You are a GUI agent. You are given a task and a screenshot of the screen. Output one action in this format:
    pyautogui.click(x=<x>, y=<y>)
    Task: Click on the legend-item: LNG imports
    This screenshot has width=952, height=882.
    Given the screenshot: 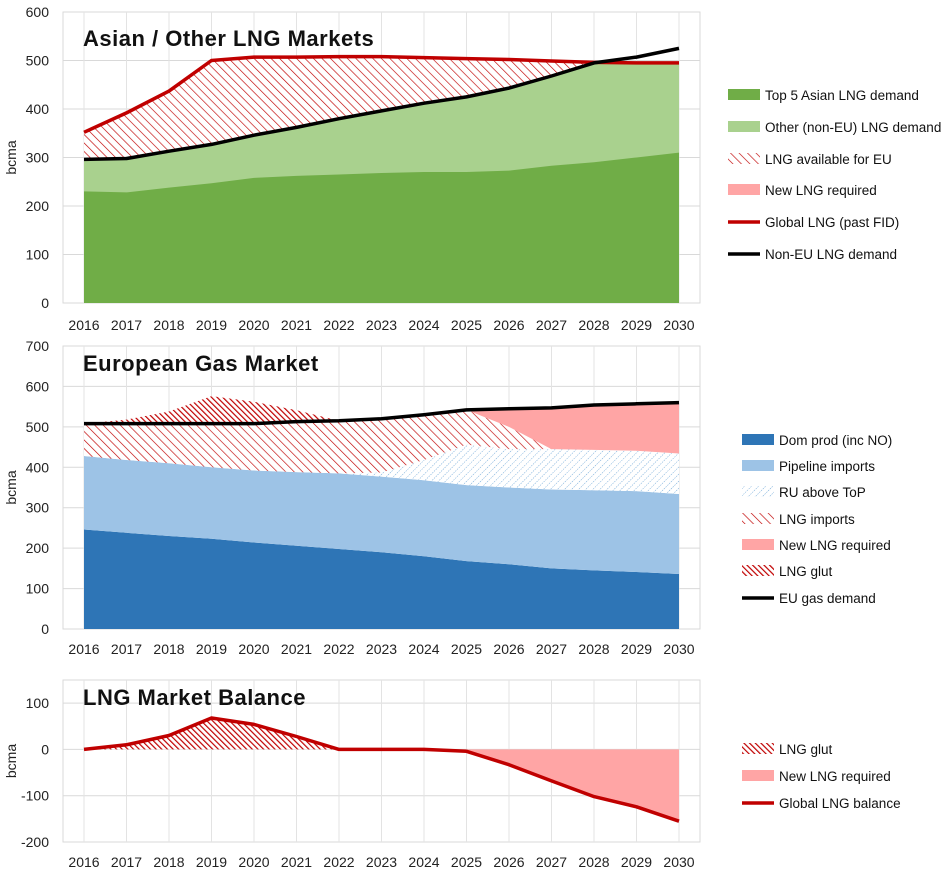 What is the action you would take?
    pyautogui.click(x=798, y=519)
    